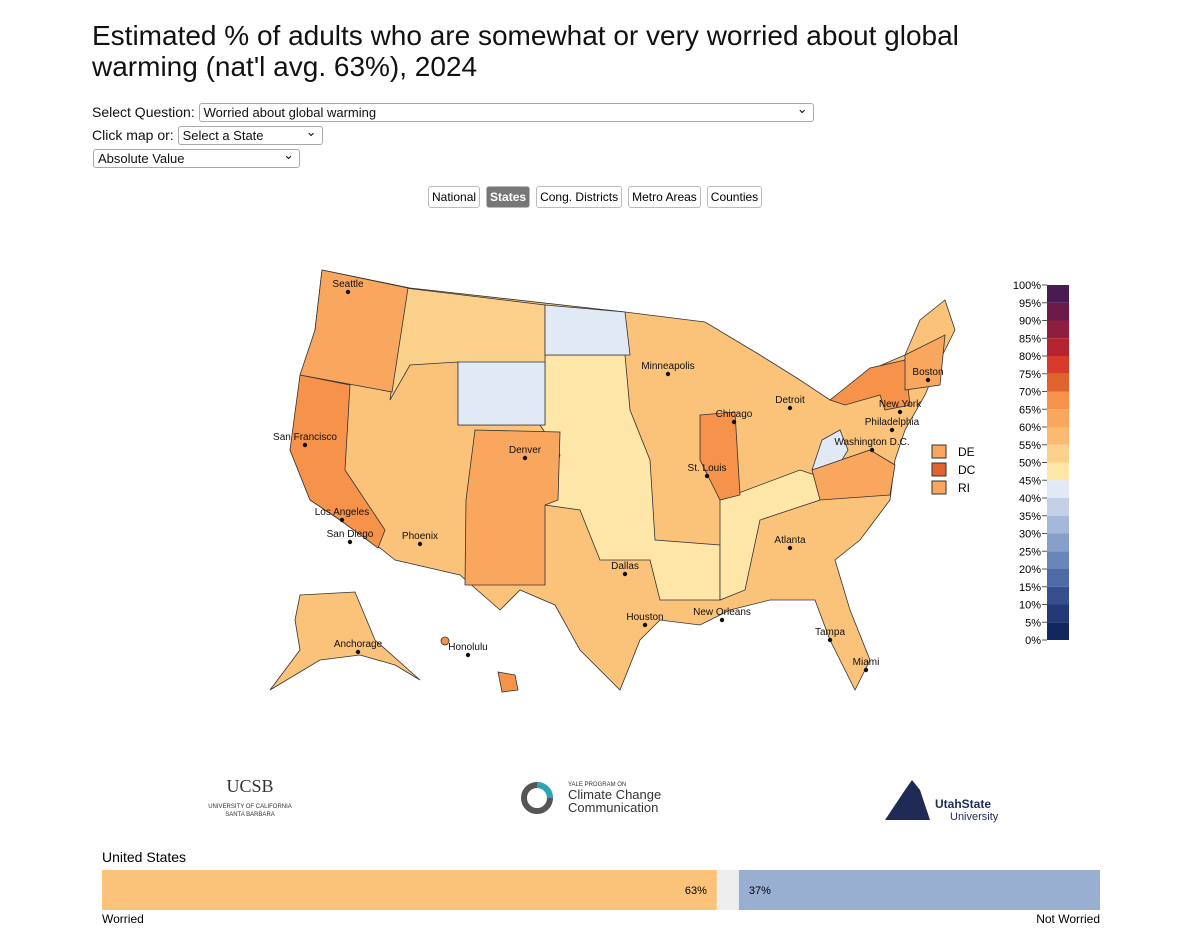 The height and width of the screenshot is (942, 1200). What do you see at coordinates (900, 404) in the screenshot?
I see `city-label: New York` at bounding box center [900, 404].